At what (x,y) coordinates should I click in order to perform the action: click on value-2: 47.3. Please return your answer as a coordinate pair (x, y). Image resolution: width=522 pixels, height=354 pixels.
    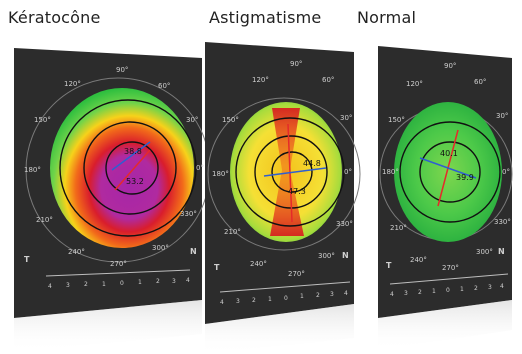
    Looking at the image, I should click on (297, 191).